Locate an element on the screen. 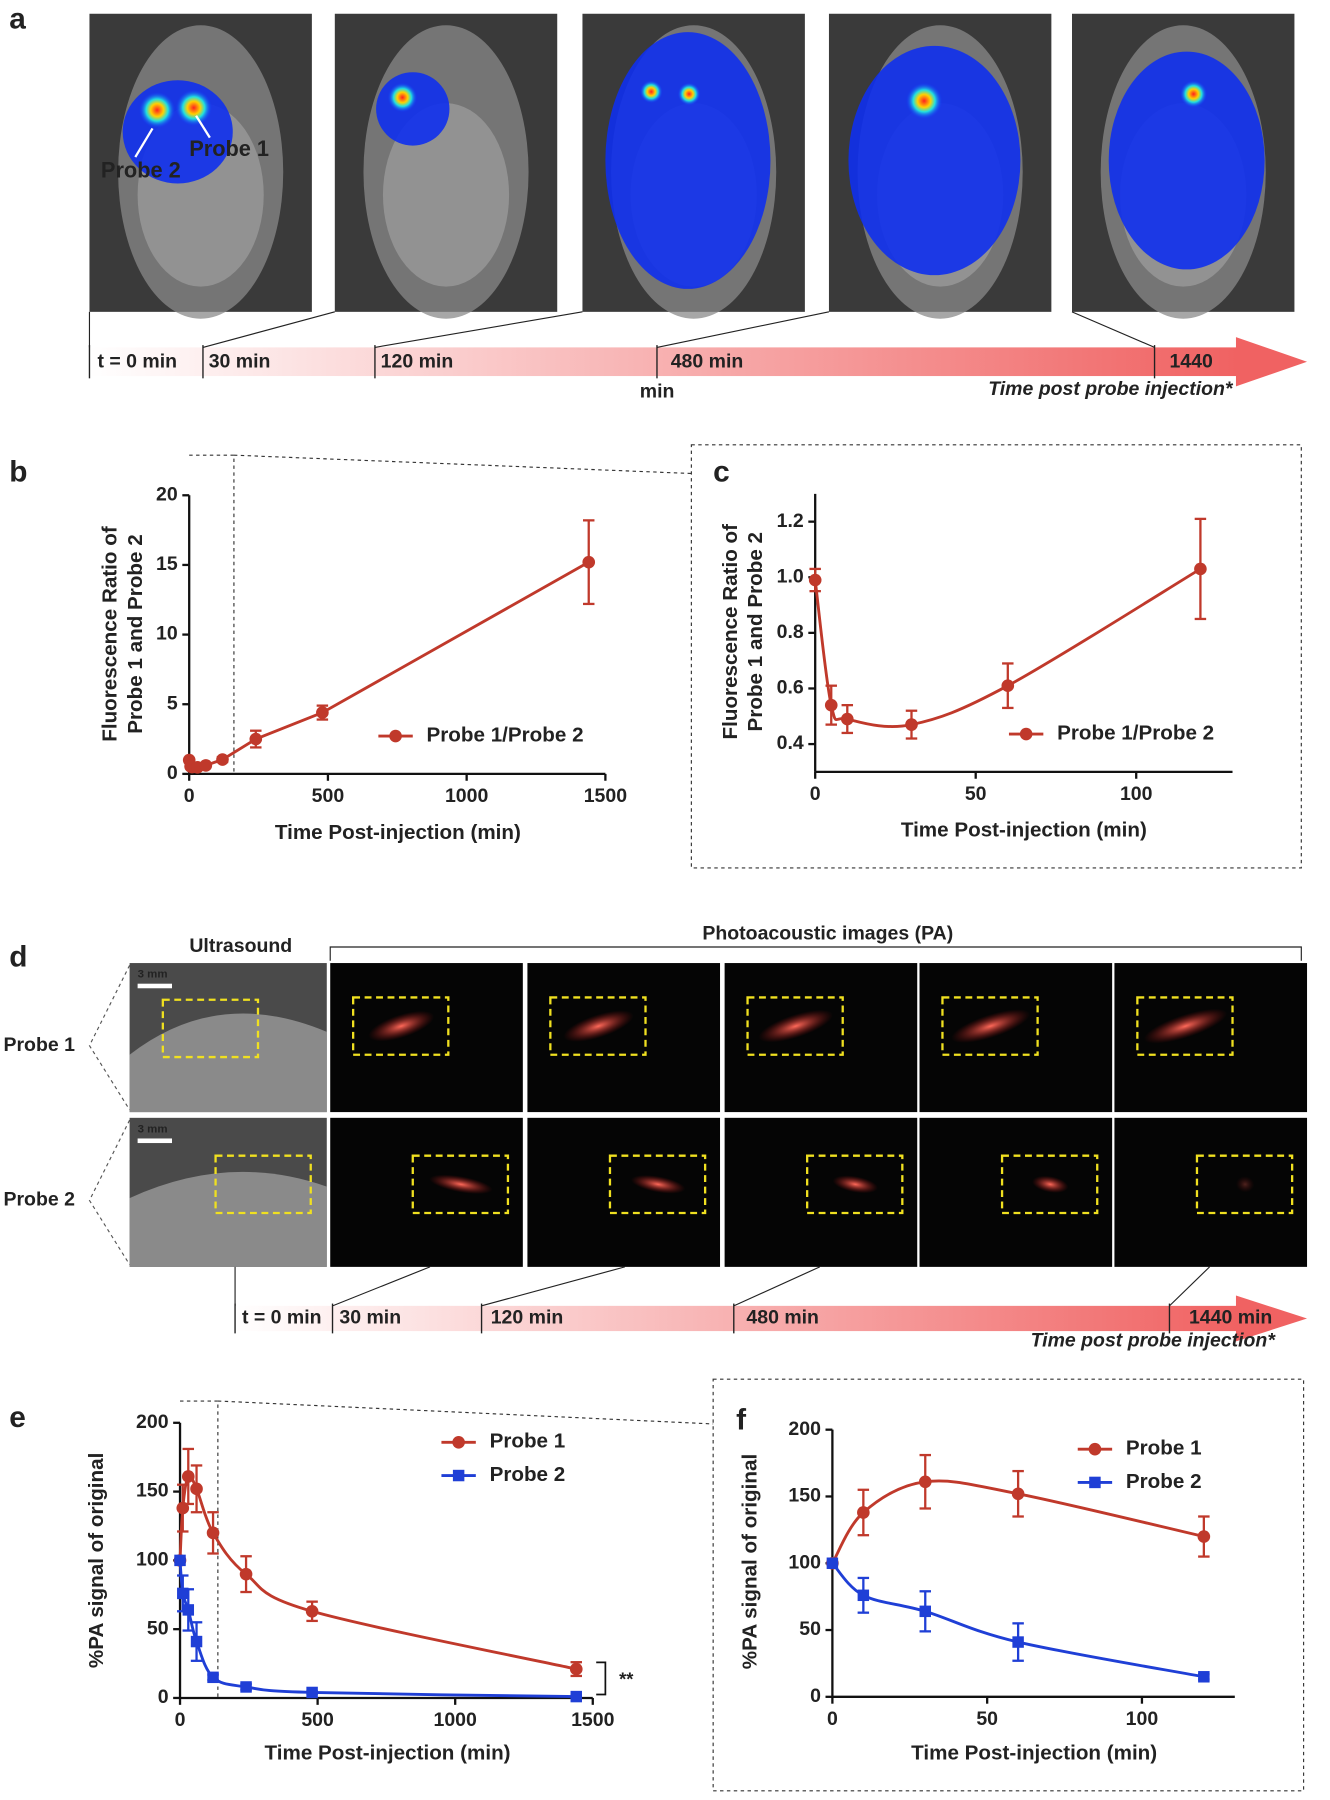 The height and width of the screenshot is (1800, 1330). timeline-bar is located at coordinates (664, 362).